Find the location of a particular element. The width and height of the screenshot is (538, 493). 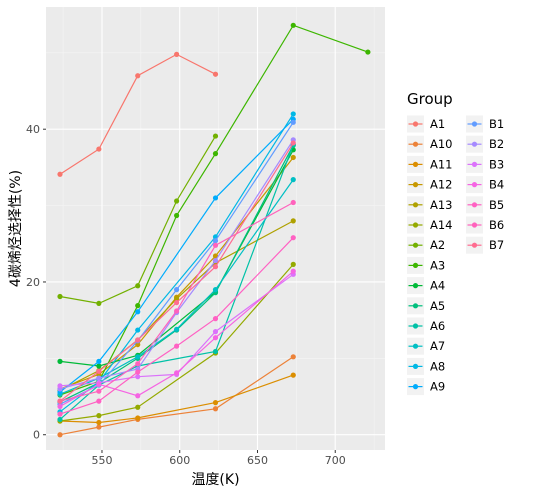

legend-item: B7 is located at coordinates (485, 245).